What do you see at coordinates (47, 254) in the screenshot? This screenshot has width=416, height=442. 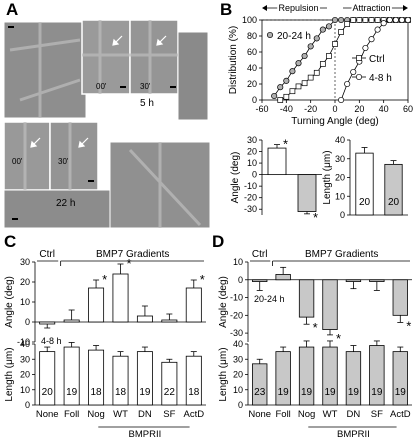 I see `ctrl-label: Ctrl` at bounding box center [47, 254].